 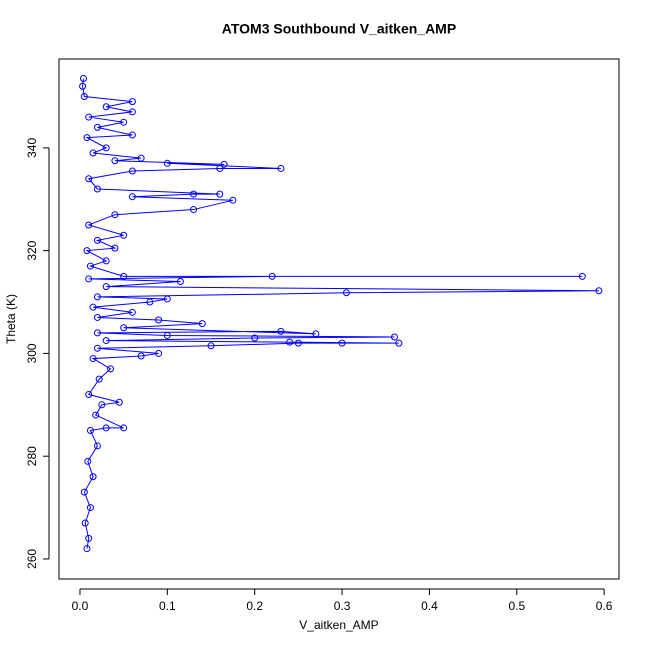 What do you see at coordinates (32, 456) in the screenshot?
I see `y-tick-label: 280` at bounding box center [32, 456].